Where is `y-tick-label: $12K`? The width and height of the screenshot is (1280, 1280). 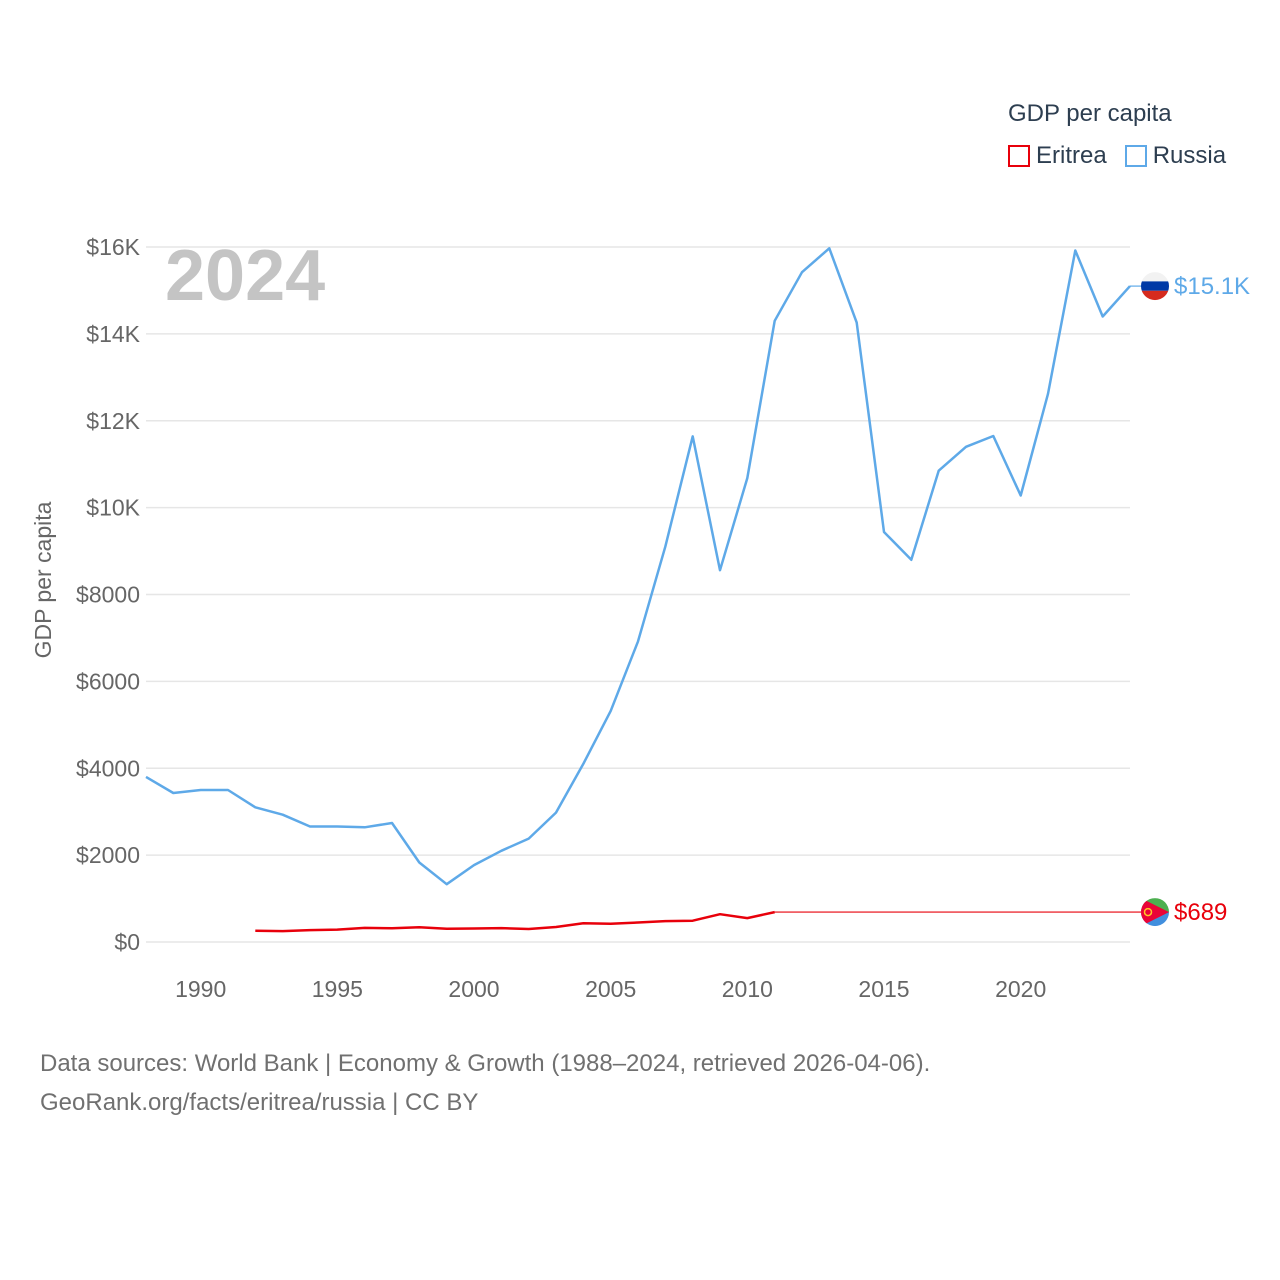 y-tick-label: $12K is located at coordinates (113, 421).